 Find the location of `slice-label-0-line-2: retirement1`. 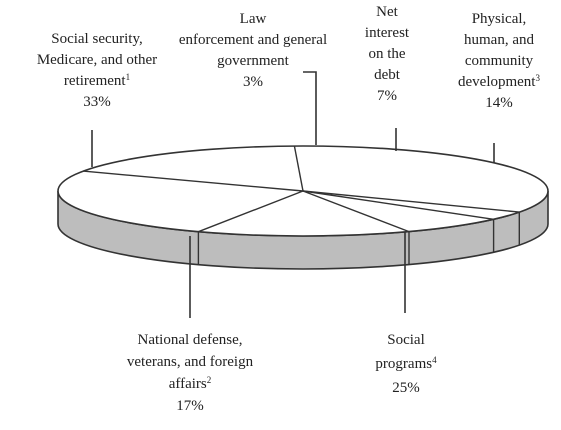

slice-label-0-line-2: retirement1 is located at coordinates (97, 80).